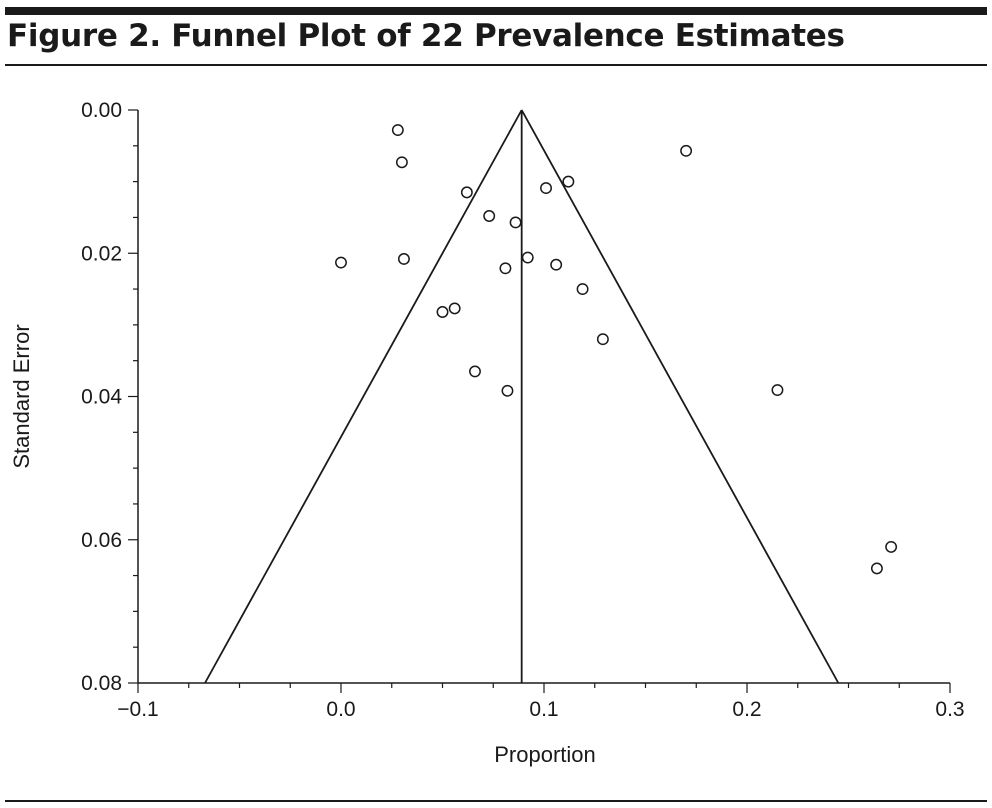  I want to click on y-tick-label: 0.00, so click(101, 110).